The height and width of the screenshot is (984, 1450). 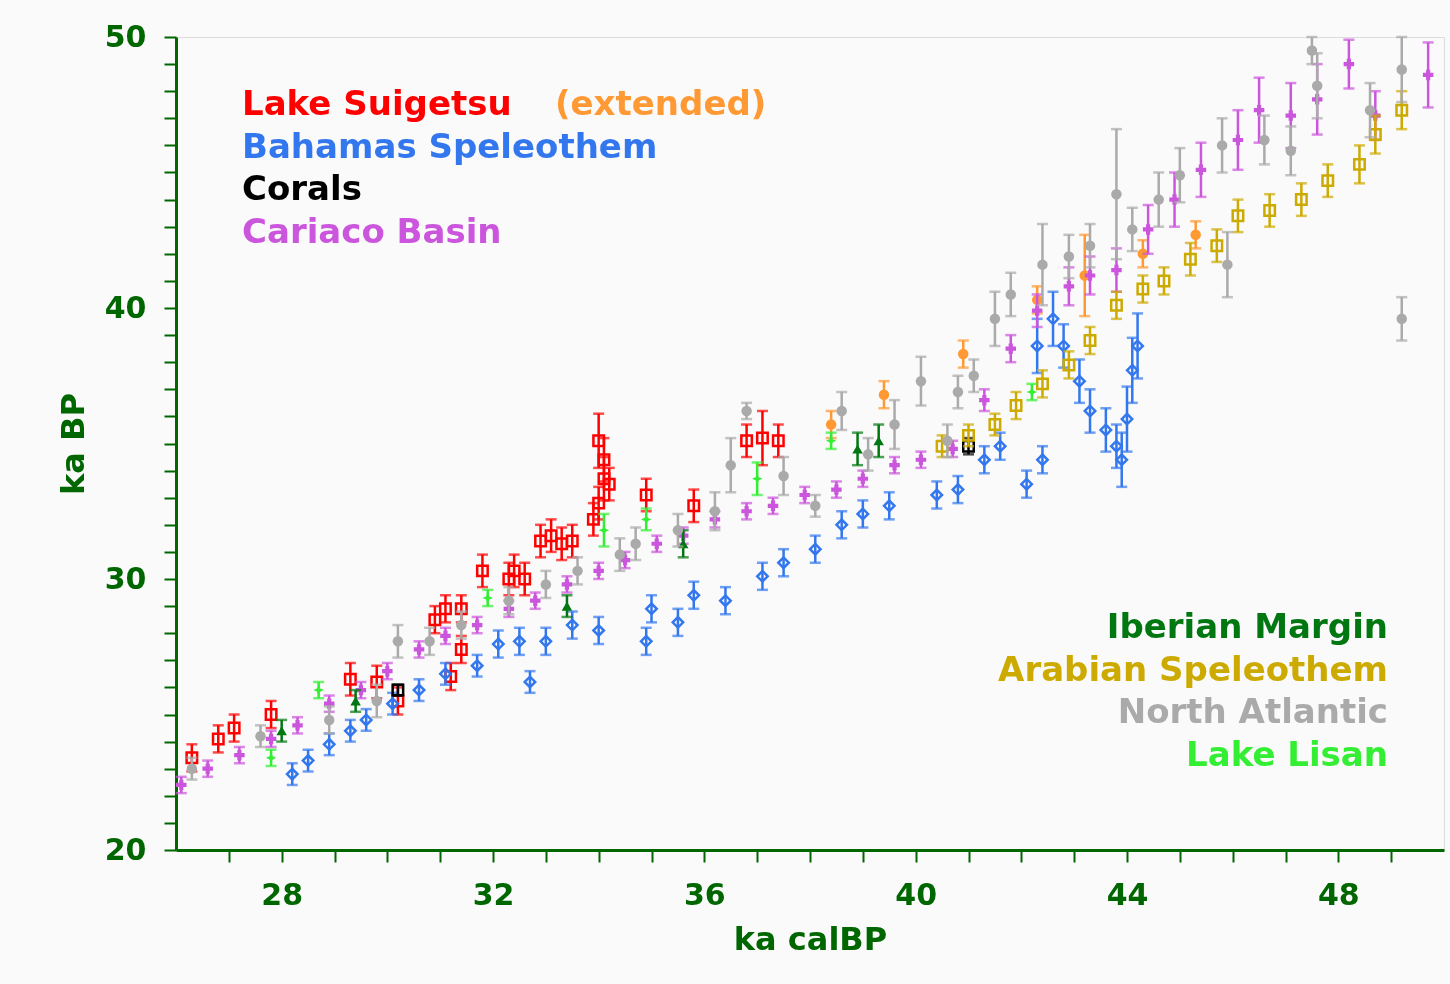 What do you see at coordinates (1338, 894) in the screenshot?
I see `x-tick-label: 48` at bounding box center [1338, 894].